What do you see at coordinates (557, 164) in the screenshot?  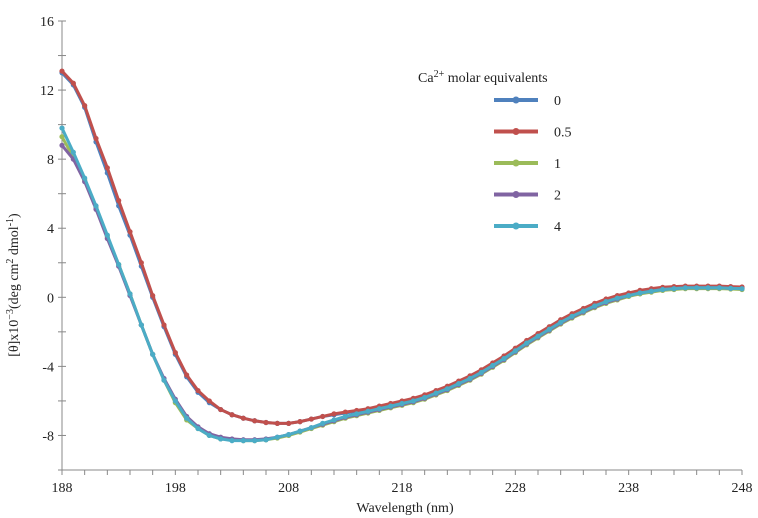 I see `legend-label: 1` at bounding box center [557, 164].